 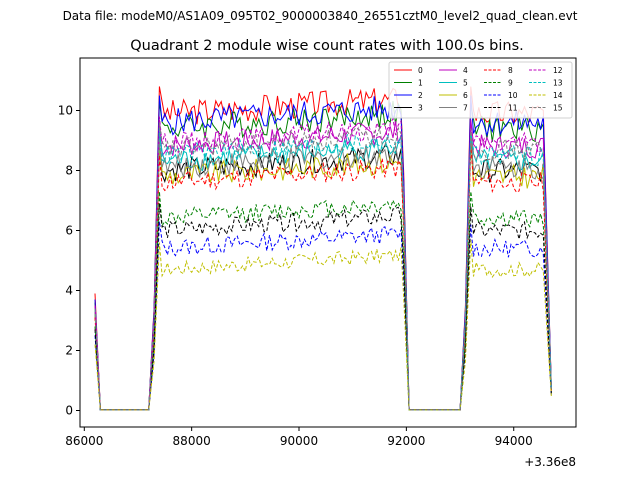 What do you see at coordinates (465, 83) in the screenshot?
I see `legend-label-5: 5` at bounding box center [465, 83].